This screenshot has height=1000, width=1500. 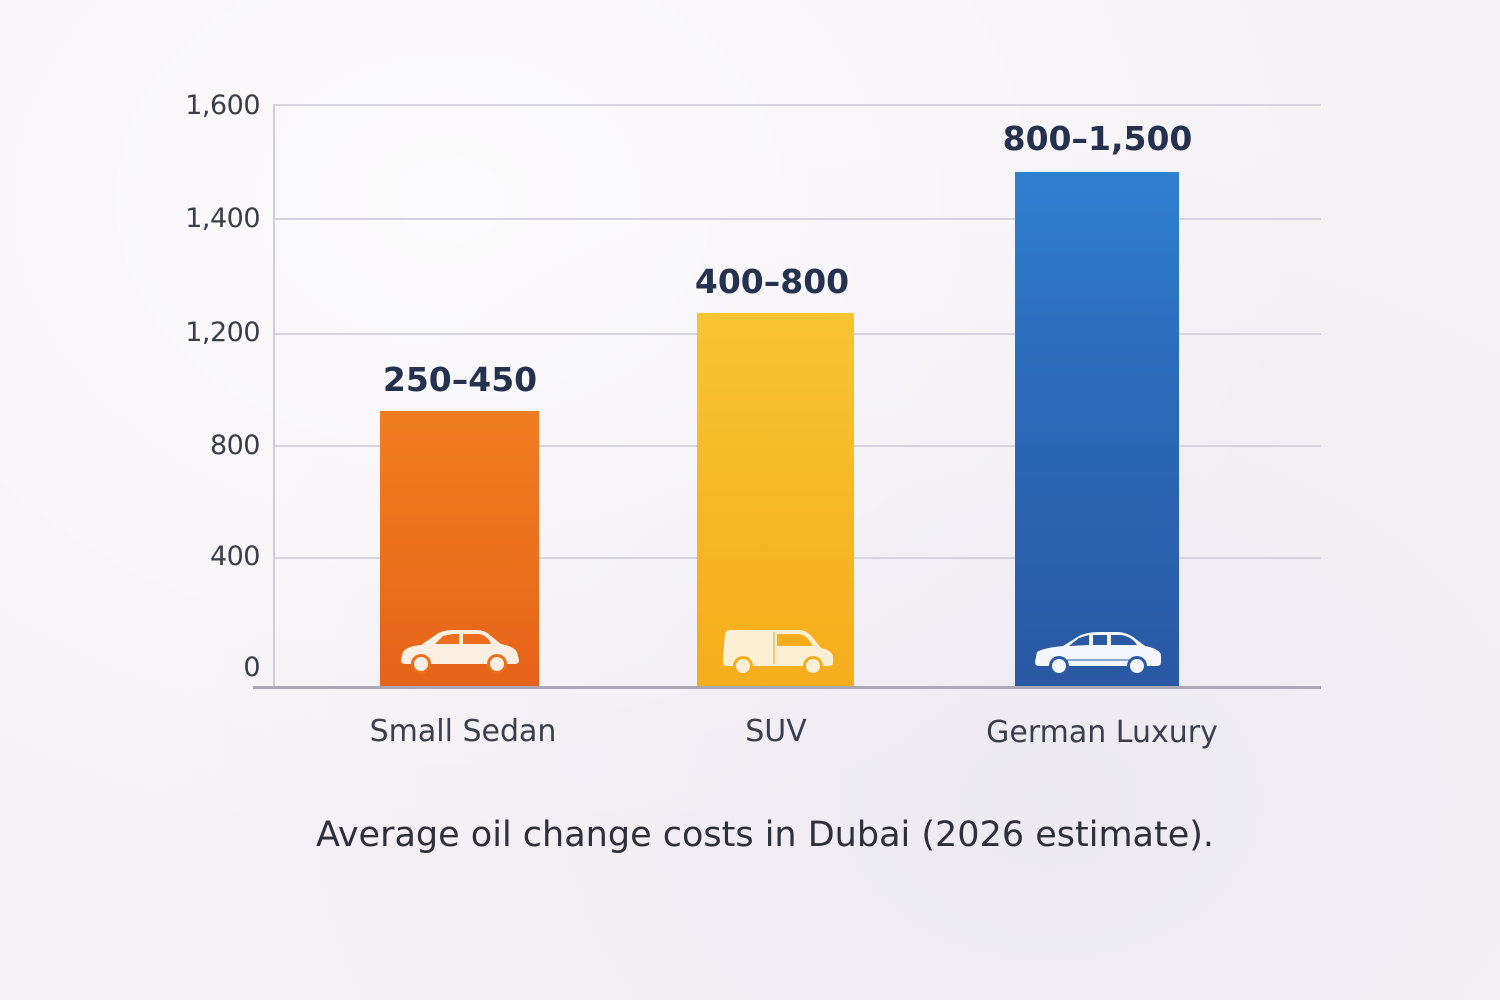 What do you see at coordinates (235, 445) in the screenshot?
I see `y-tick-label: 800` at bounding box center [235, 445].